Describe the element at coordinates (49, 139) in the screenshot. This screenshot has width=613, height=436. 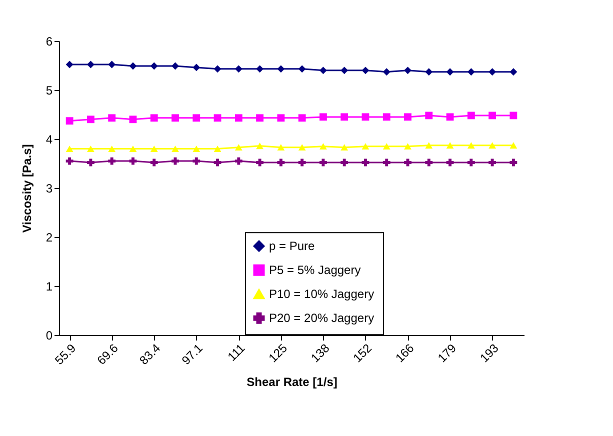
I see `y-tick-label: 4` at that location.